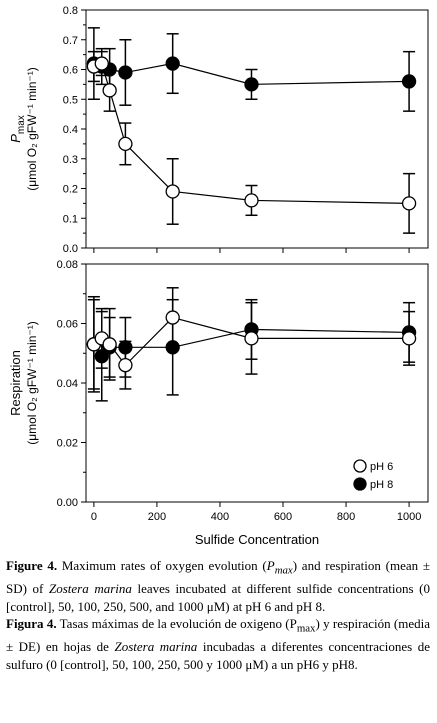 The image size is (437, 723). What do you see at coordinates (306, 628) in the screenshot?
I see `caption-es-pmax-sub: max` at bounding box center [306, 628].